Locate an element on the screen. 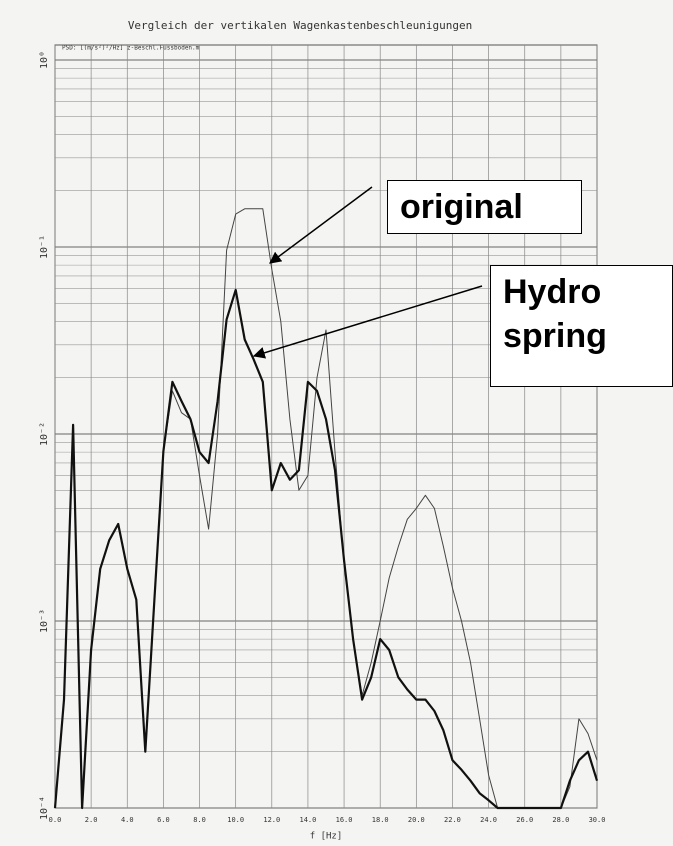 The width and height of the screenshot is (673, 846). chart-subtitle: PSD: [(m/s²)²/Hz] z-Beschl.Fussboden.m is located at coordinates (131, 48).